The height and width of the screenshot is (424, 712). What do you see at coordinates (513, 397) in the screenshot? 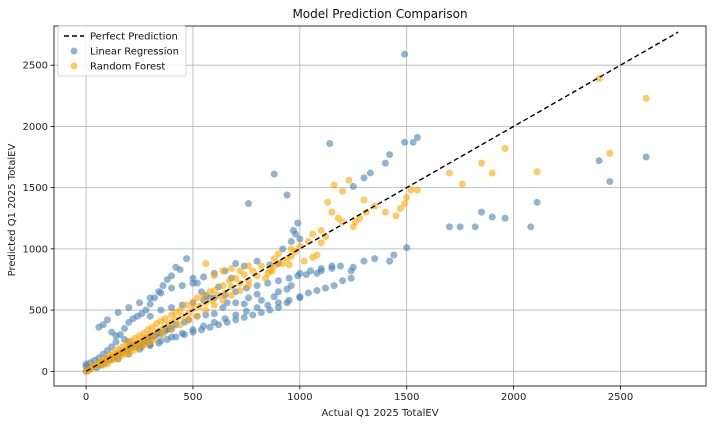
I see `x-tick-label: 2000` at bounding box center [513, 397].